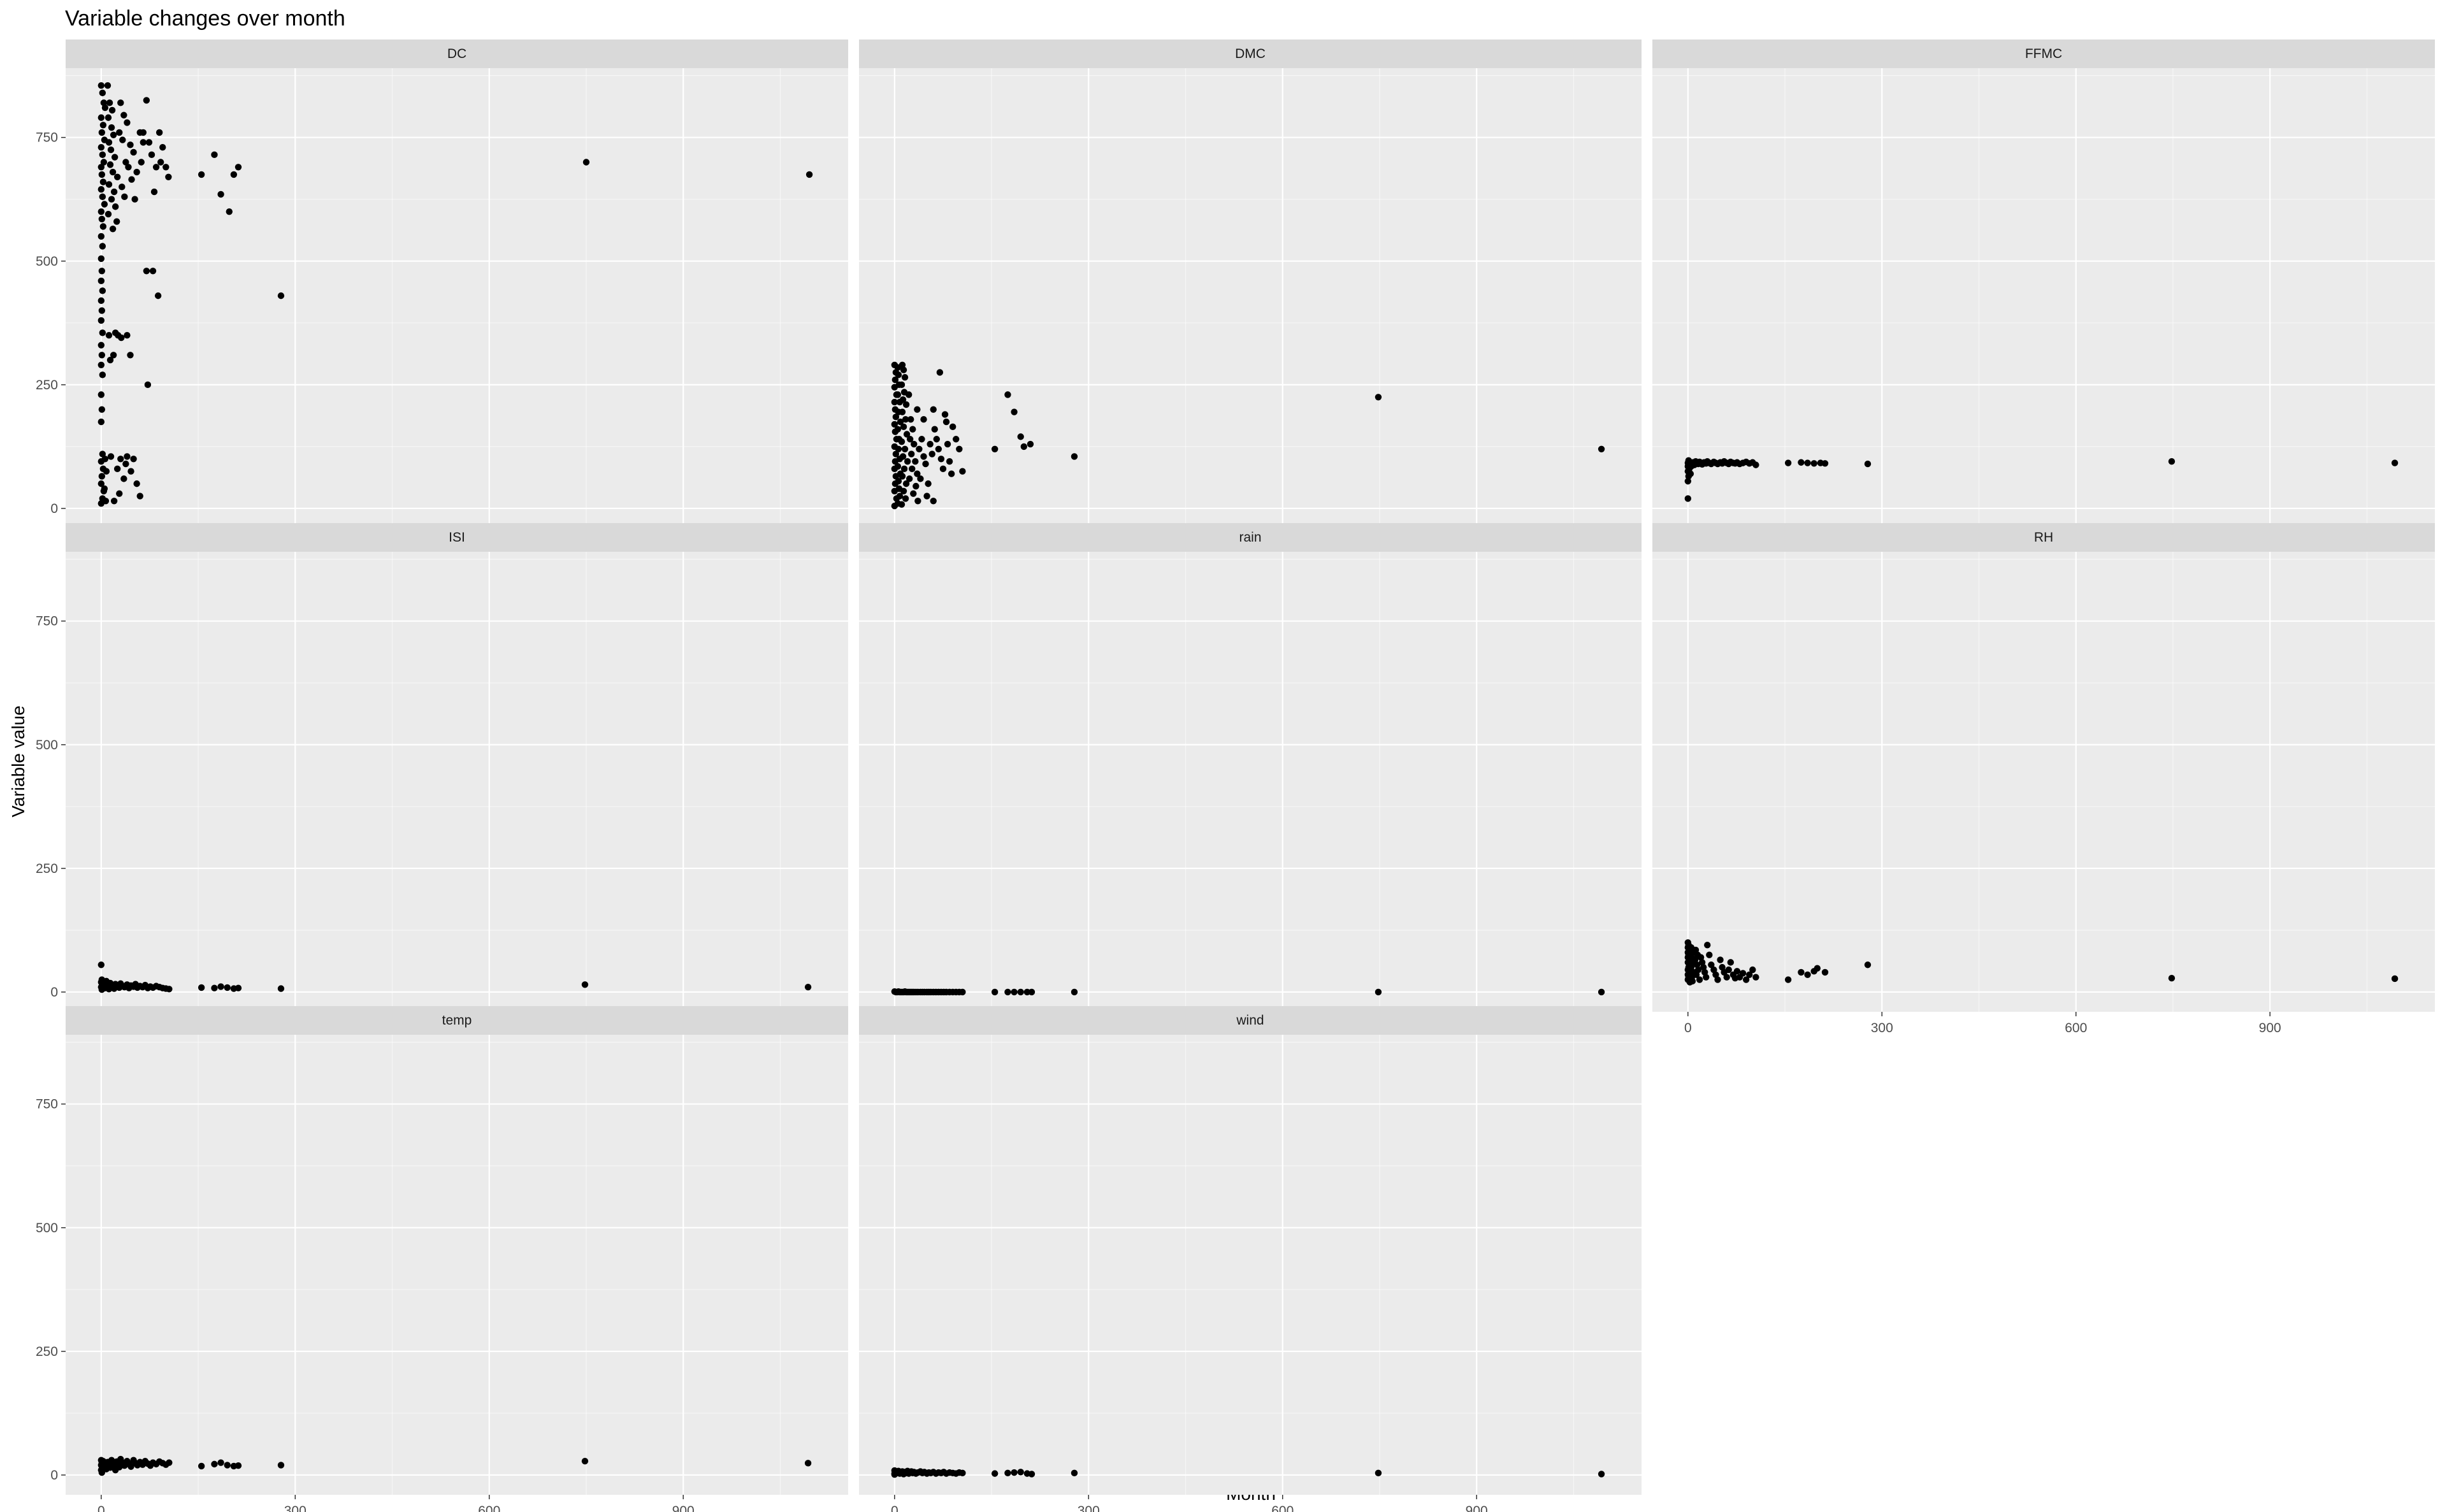 The height and width of the screenshot is (1512, 2447). What do you see at coordinates (1477, 1508) in the screenshot?
I see `x-tick-label: 900` at bounding box center [1477, 1508].